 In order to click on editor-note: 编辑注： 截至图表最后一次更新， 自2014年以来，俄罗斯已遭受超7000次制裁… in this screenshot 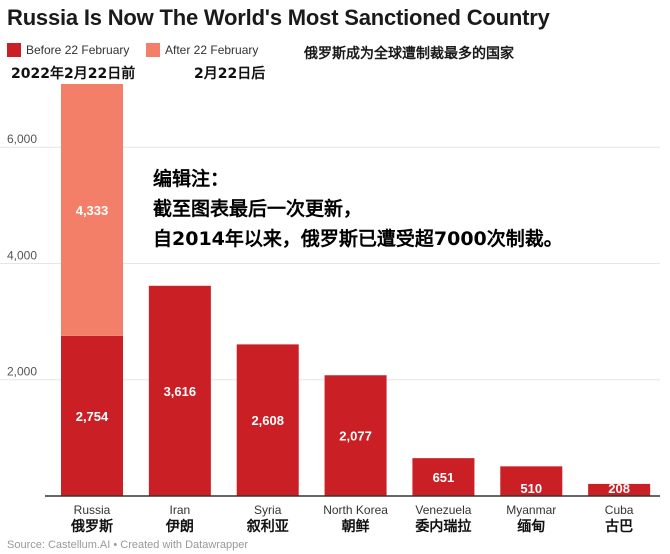, I will do `click(358, 209)`.